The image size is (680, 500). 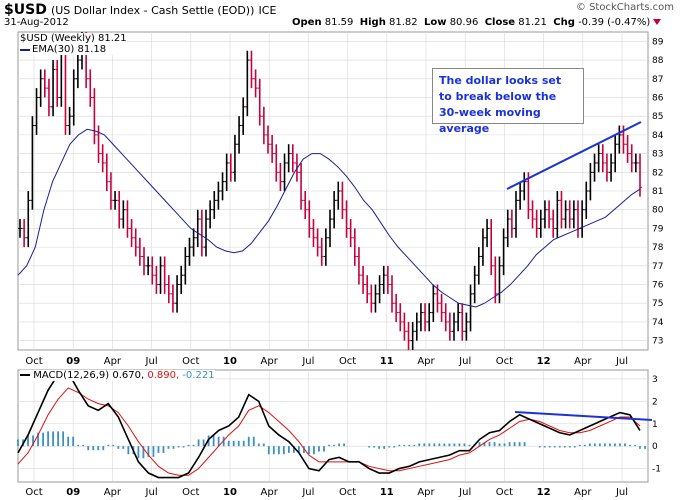 What do you see at coordinates (658, 286) in the screenshot?
I see `price-y-tick: 76` at bounding box center [658, 286].